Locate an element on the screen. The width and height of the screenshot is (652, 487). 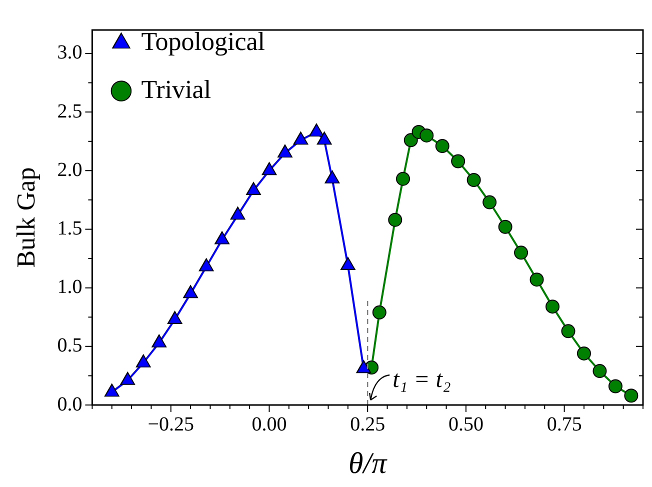
x-tick-label: 0.75 is located at coordinates (564, 424).